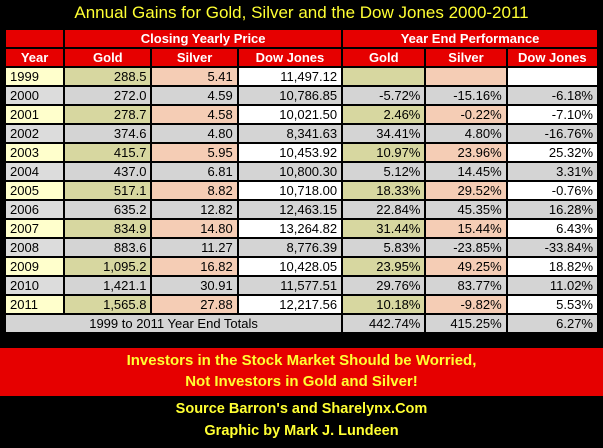  I want to click on cell-dow: 12,217.56, so click(290, 304).